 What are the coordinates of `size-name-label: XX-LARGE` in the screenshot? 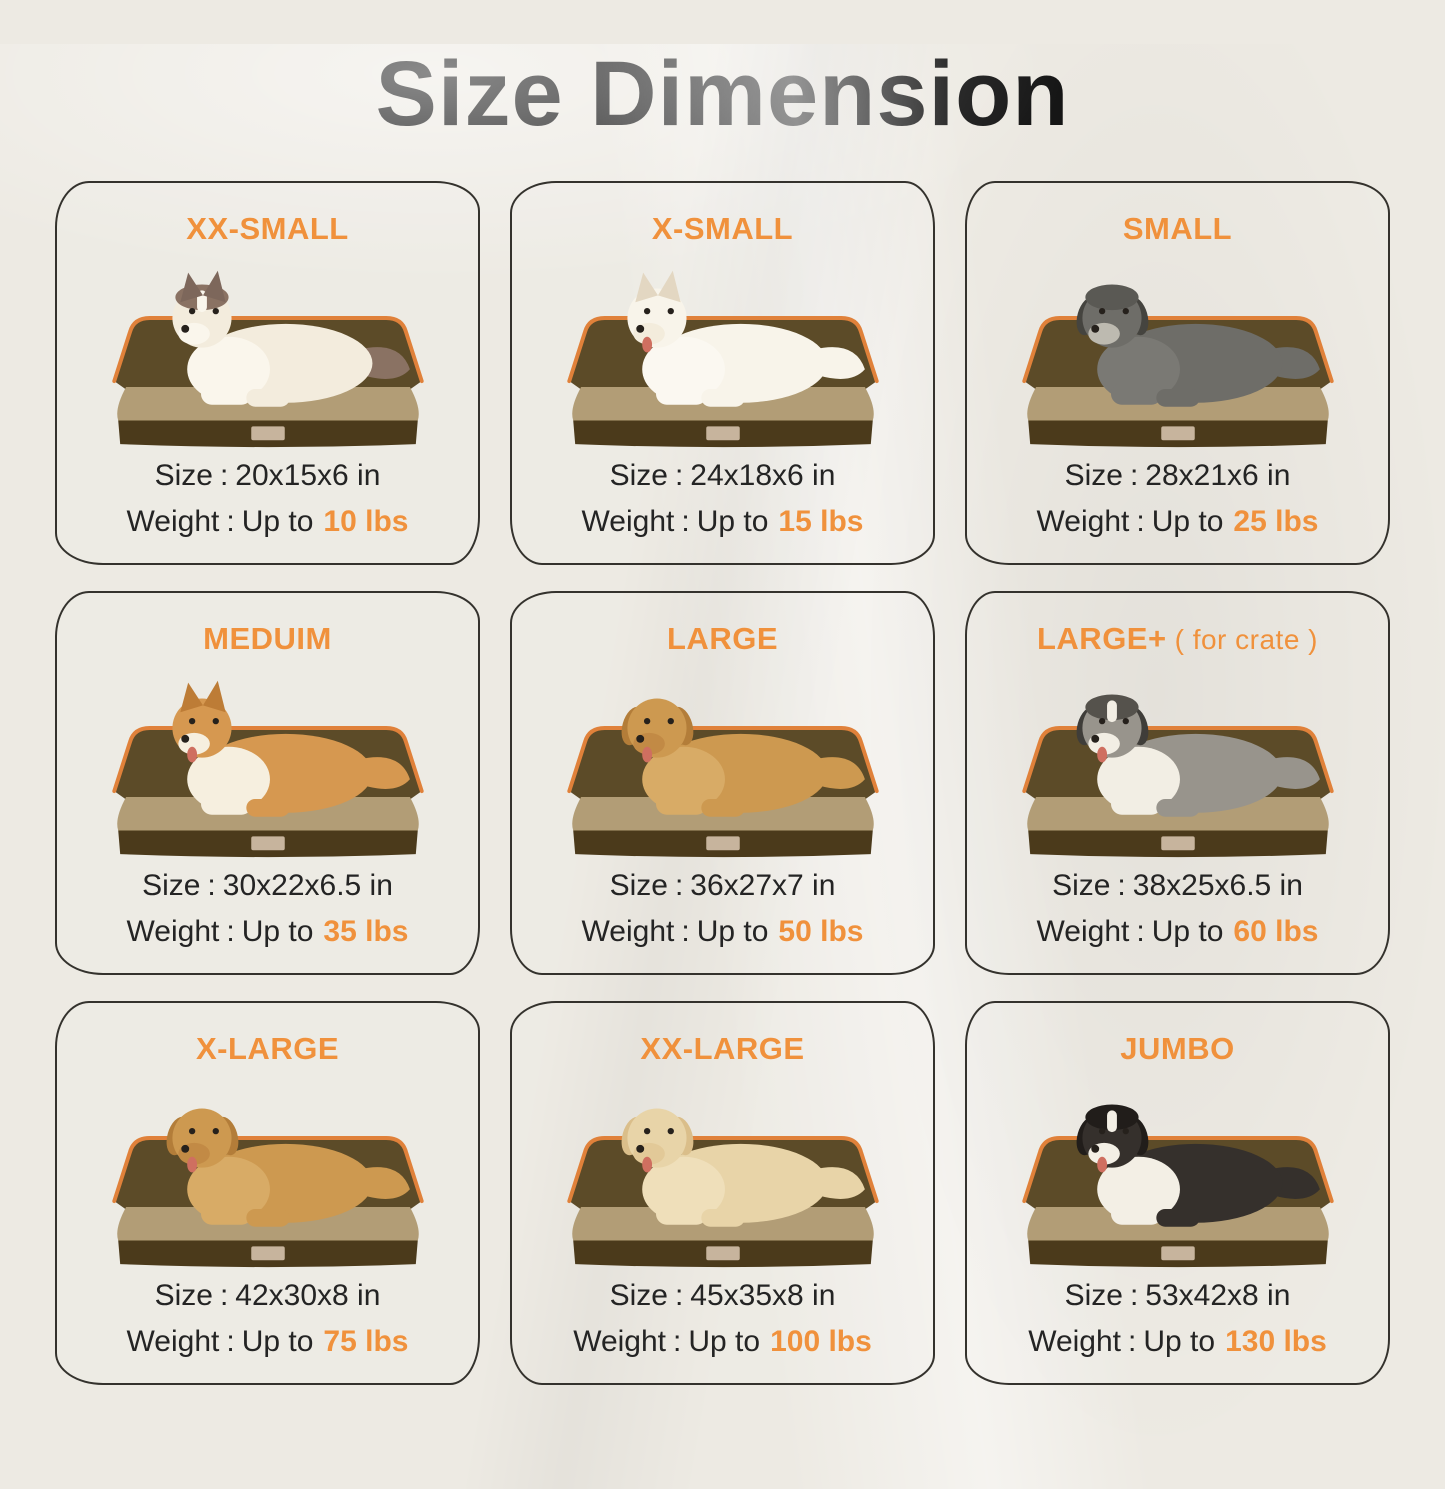 It's located at (722, 1049).